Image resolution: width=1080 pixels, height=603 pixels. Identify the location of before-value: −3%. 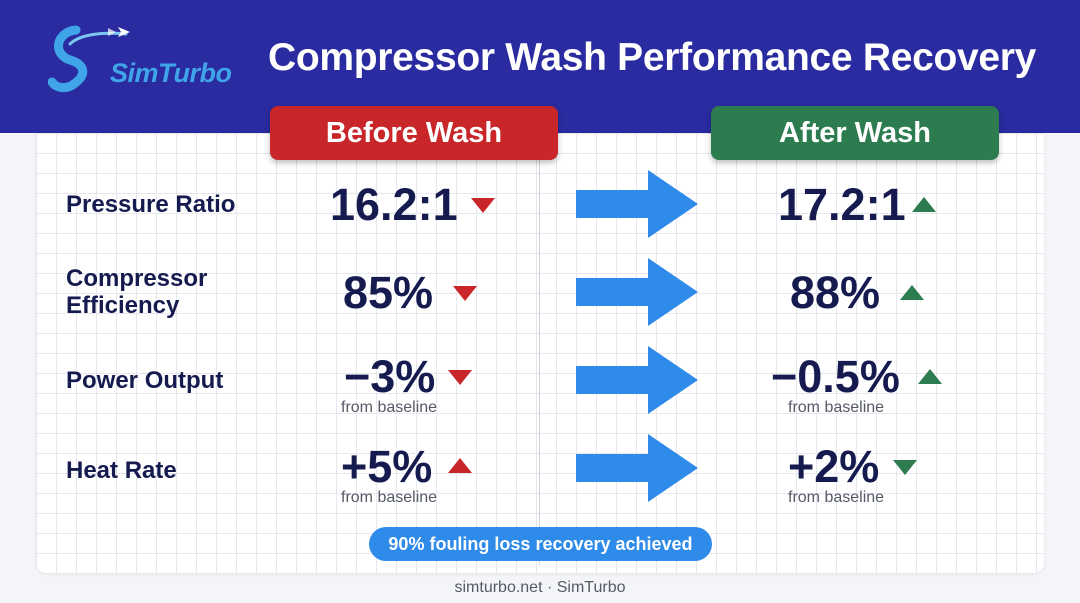
(390, 376).